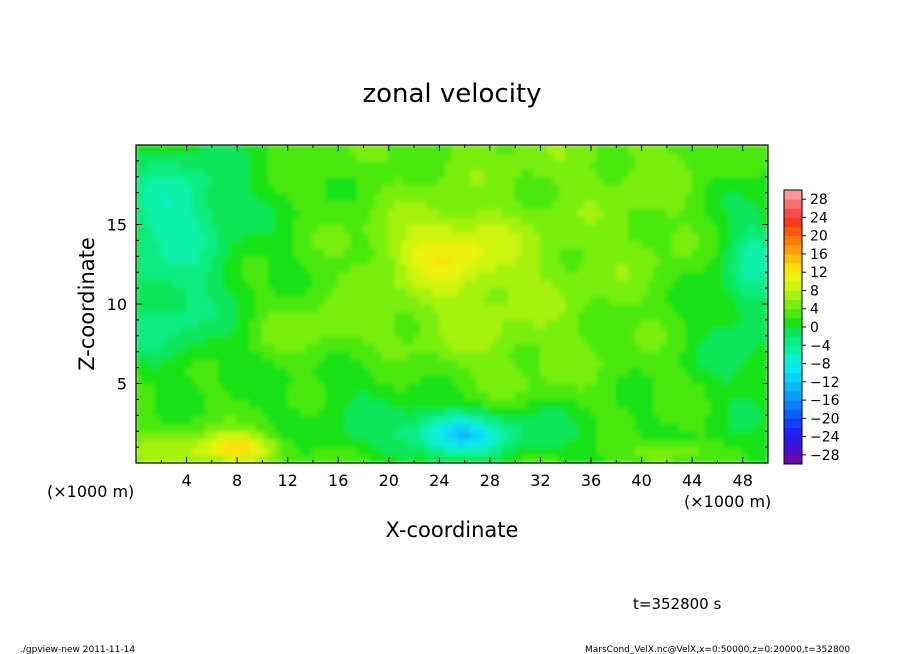  Describe the element at coordinates (122, 384) in the screenshot. I see `y-tick-label: 5` at that location.